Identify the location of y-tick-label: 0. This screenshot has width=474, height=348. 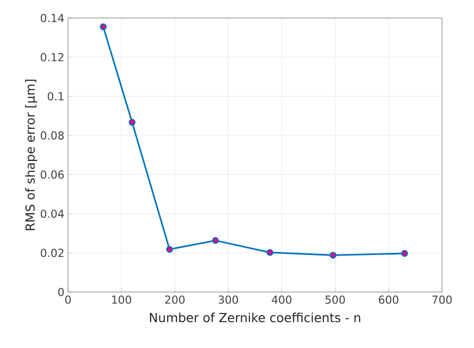
(61, 292).